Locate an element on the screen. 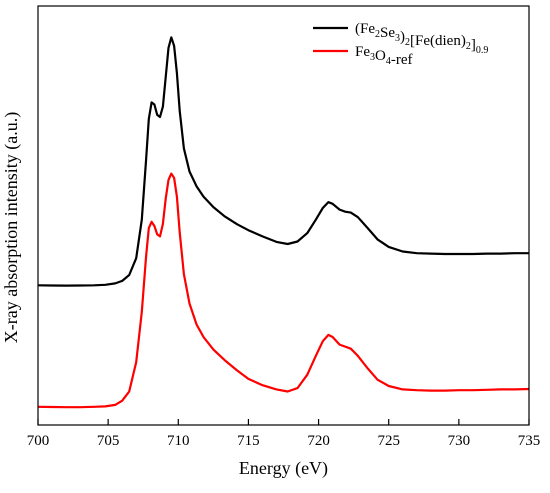  x-tick-label: 730 is located at coordinates (459, 441).